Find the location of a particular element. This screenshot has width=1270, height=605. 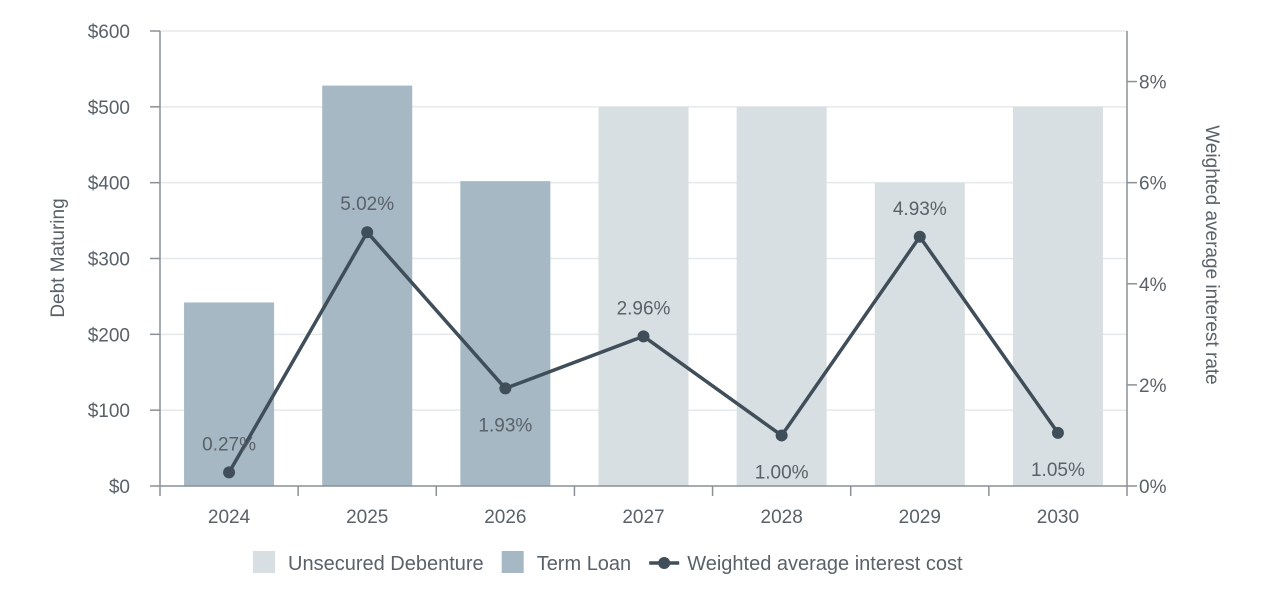

data-label-2030: 1.05% is located at coordinates (1058, 470).